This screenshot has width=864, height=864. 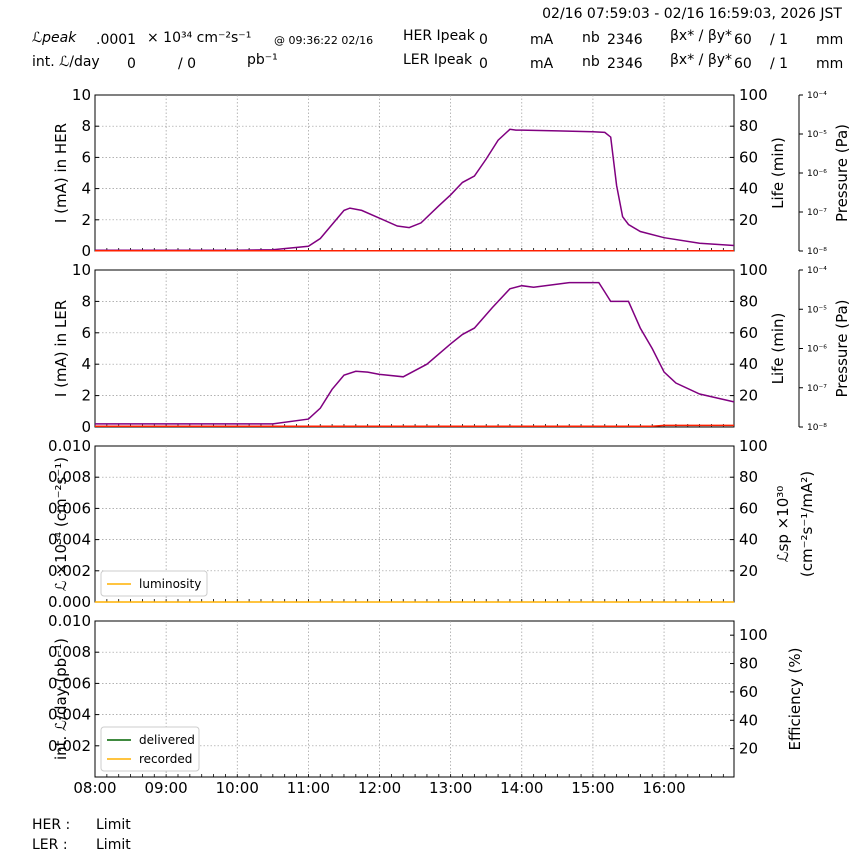 I want to click on y-axis-label: ℒ ×10³⁴ (cm⁻²s⁻¹), so click(x=61, y=524).